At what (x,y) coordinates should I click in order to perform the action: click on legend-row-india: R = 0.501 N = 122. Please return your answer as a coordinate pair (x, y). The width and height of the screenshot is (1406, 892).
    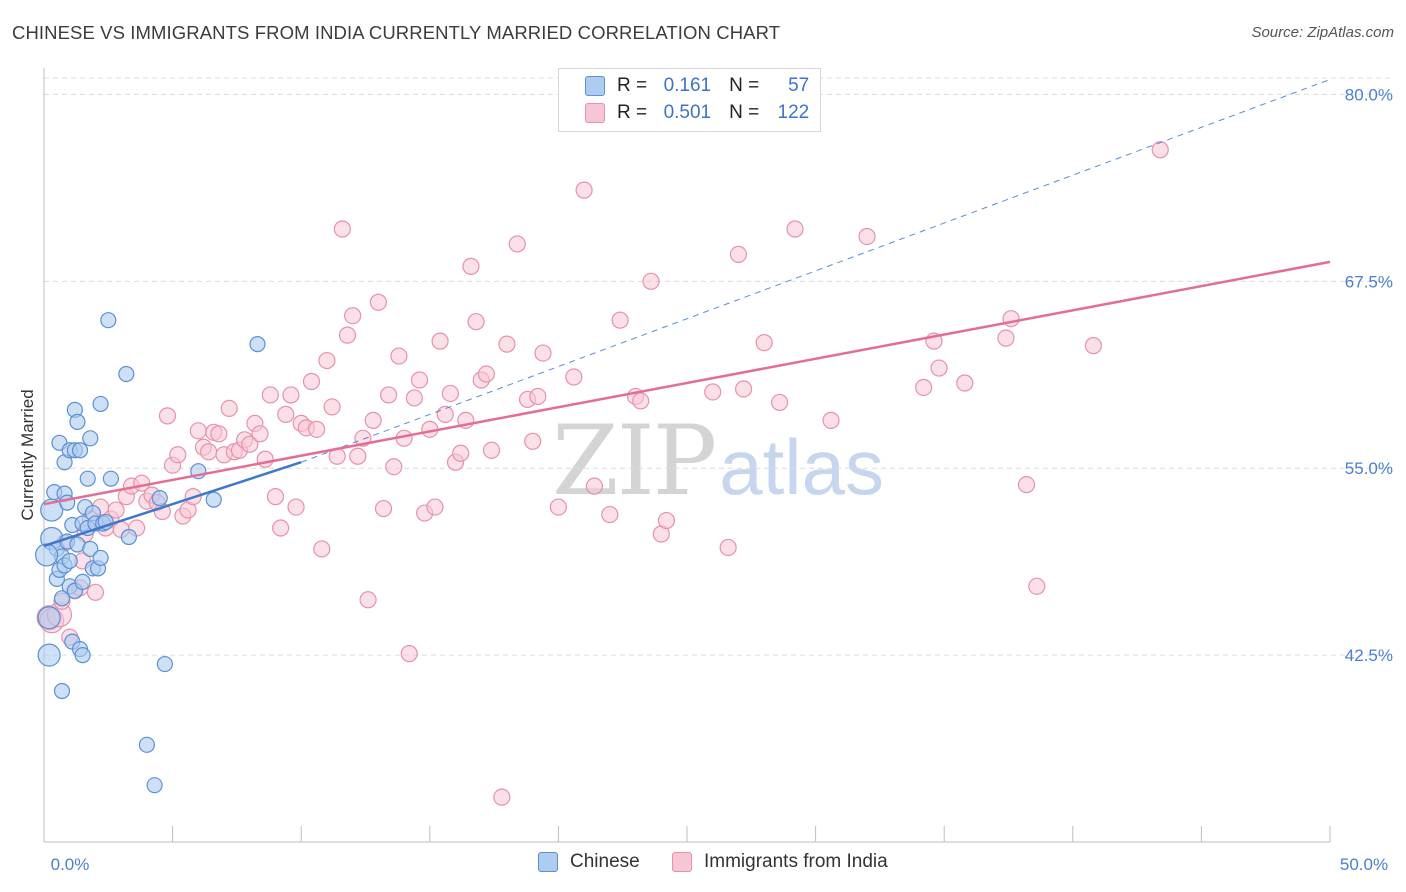
    Looking at the image, I should click on (697, 113).